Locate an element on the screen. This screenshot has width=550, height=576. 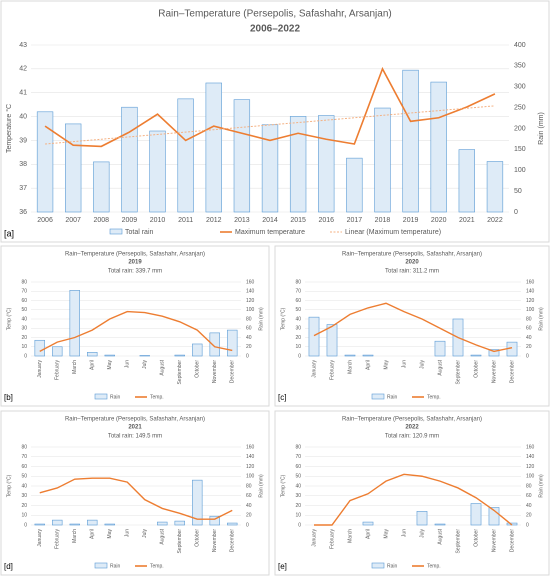
legend-label: Rain is located at coordinates (115, 397).